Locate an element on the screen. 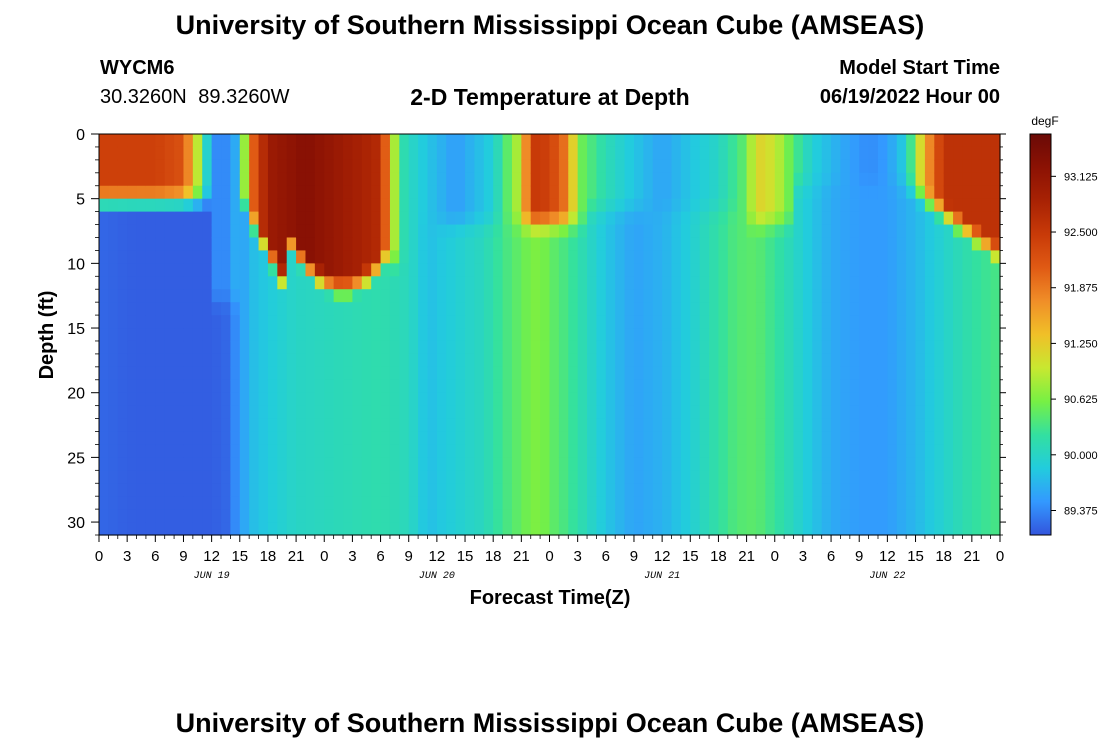  colorbar-tick-label: 92.500 is located at coordinates (1081, 233).